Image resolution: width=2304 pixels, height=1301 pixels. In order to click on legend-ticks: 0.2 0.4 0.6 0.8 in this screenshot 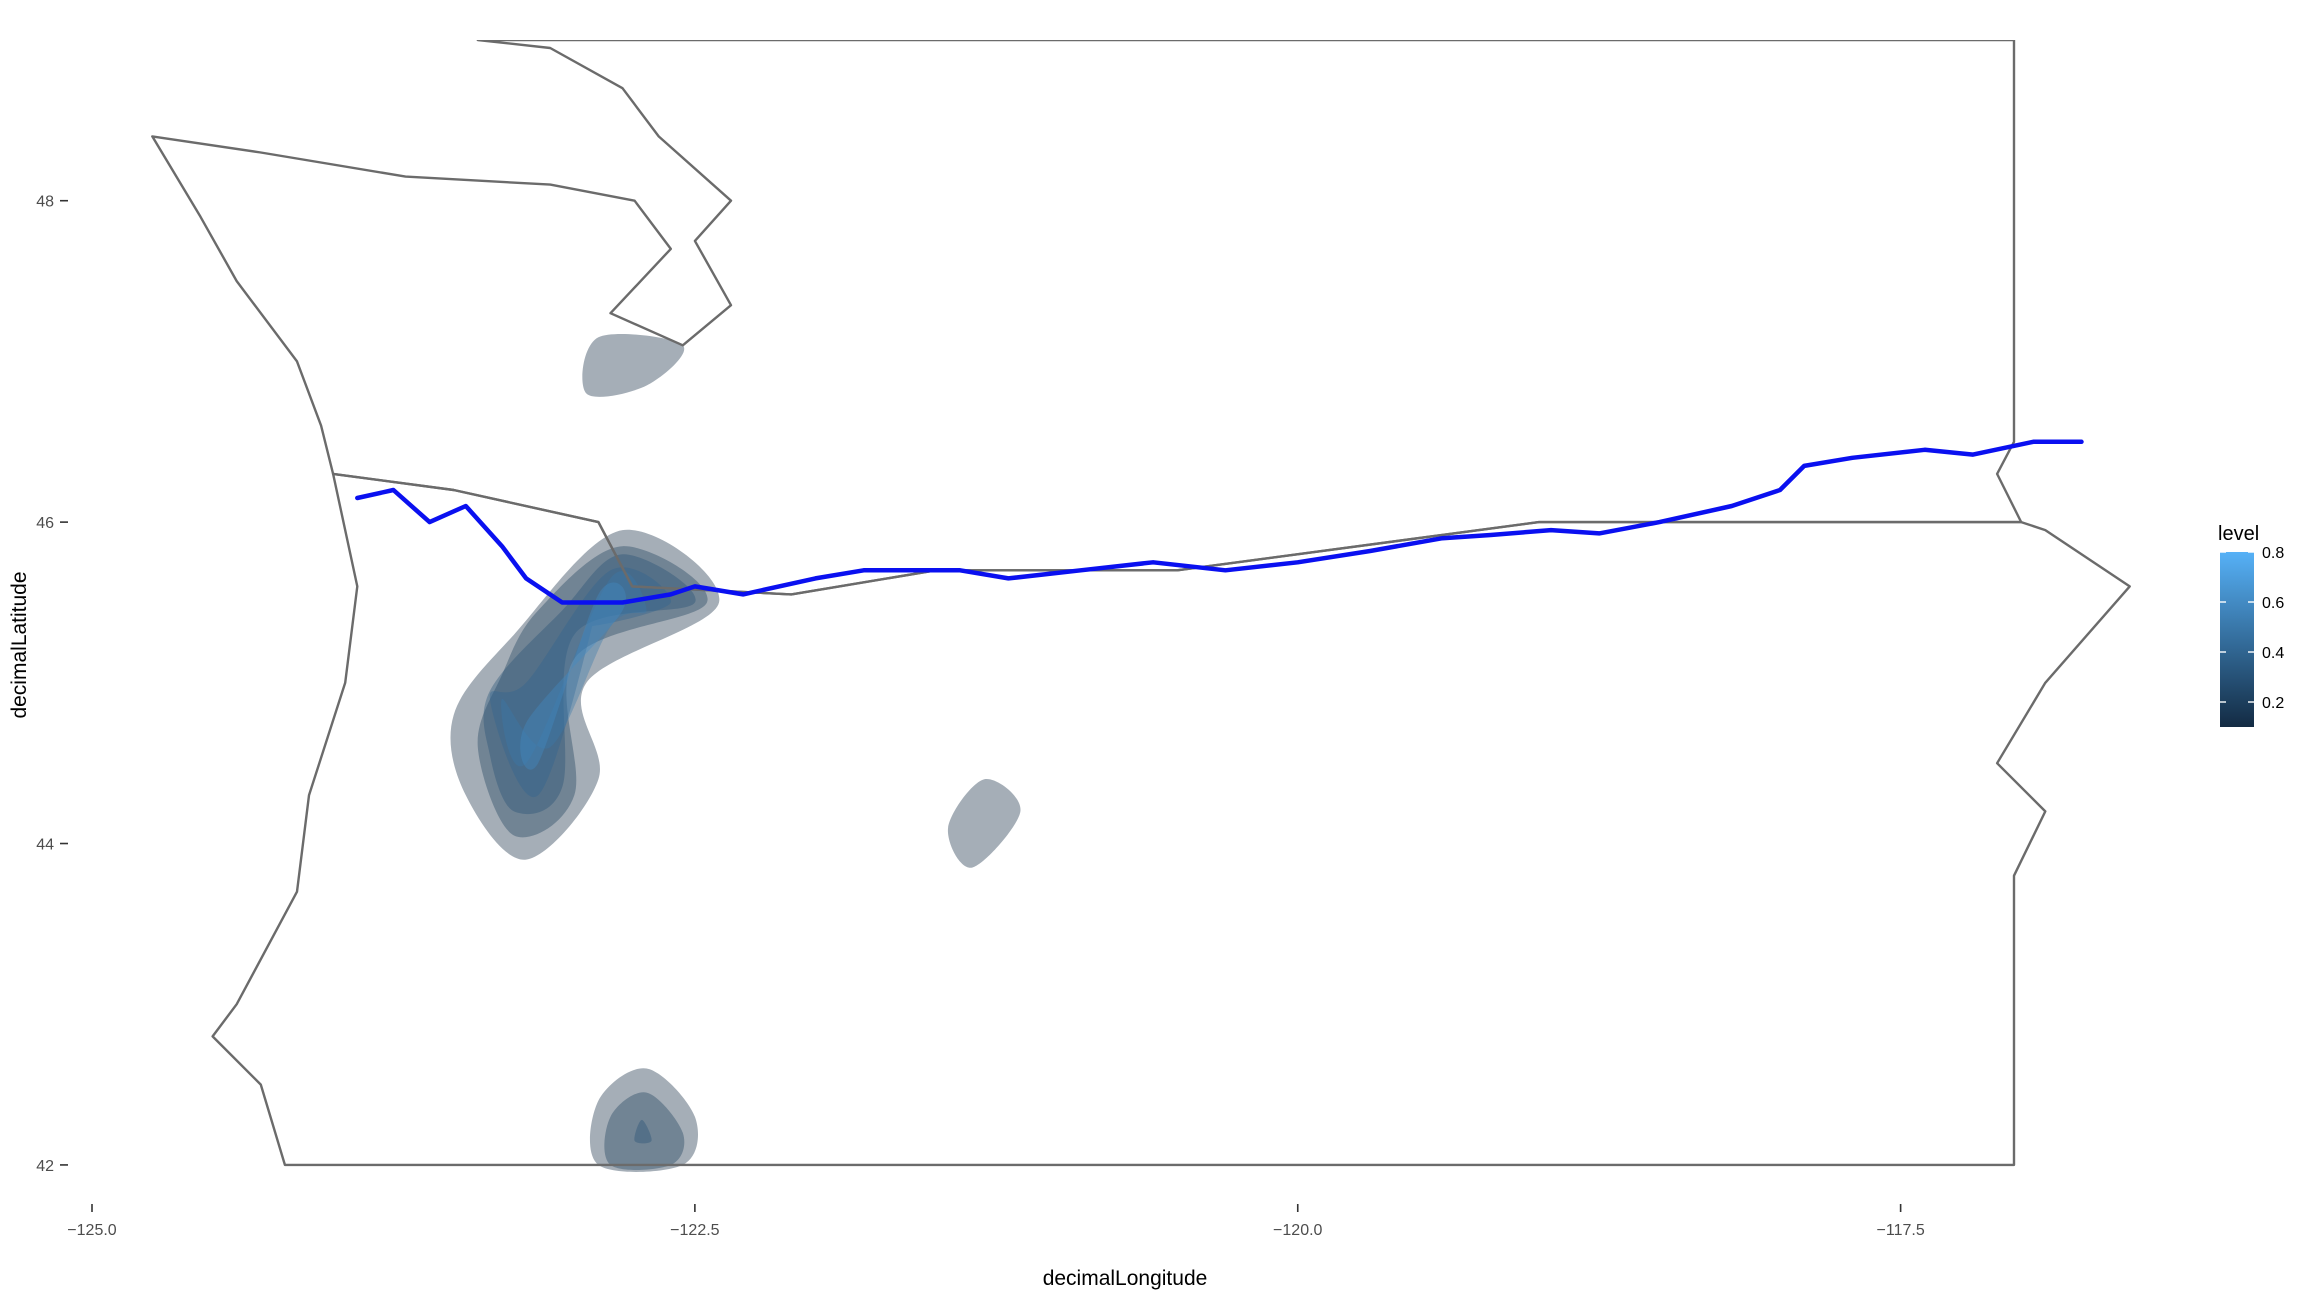, I will do `click(2252, 628)`.